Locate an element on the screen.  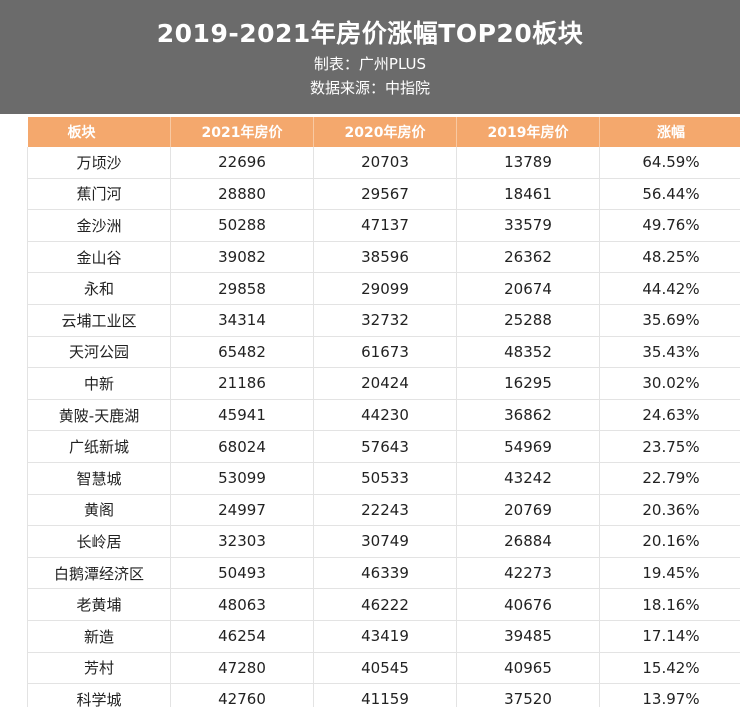
district-cell: 永和 is located at coordinates (99, 288).